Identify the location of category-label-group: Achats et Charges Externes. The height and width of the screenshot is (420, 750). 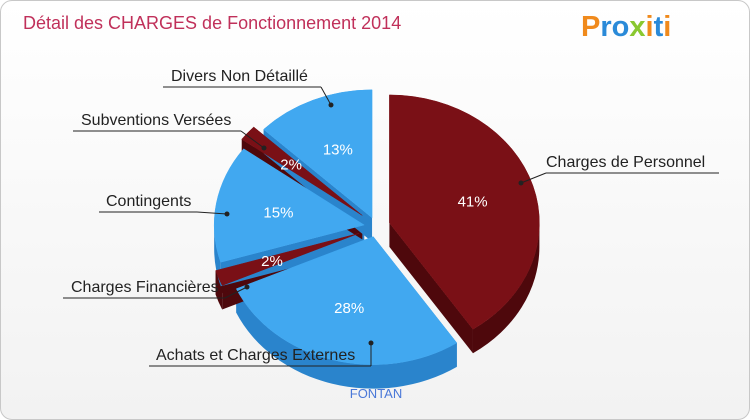
(261, 353).